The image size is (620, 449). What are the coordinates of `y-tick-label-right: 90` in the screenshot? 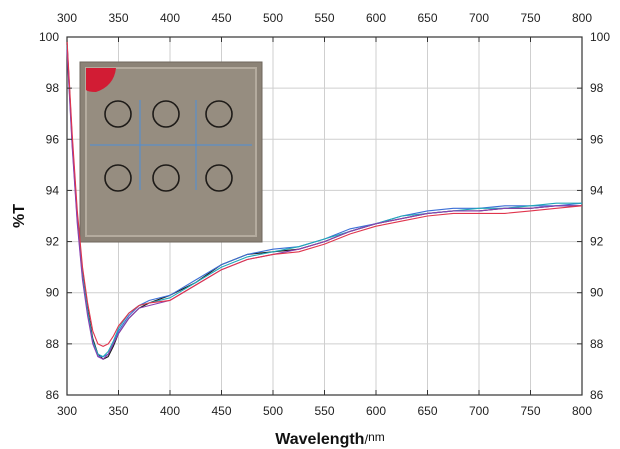 It's located at (597, 293).